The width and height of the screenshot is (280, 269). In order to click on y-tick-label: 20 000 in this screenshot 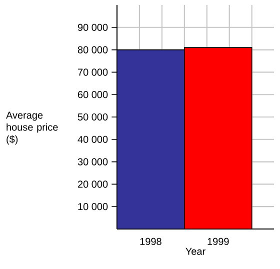, I will do `click(93, 184)`.